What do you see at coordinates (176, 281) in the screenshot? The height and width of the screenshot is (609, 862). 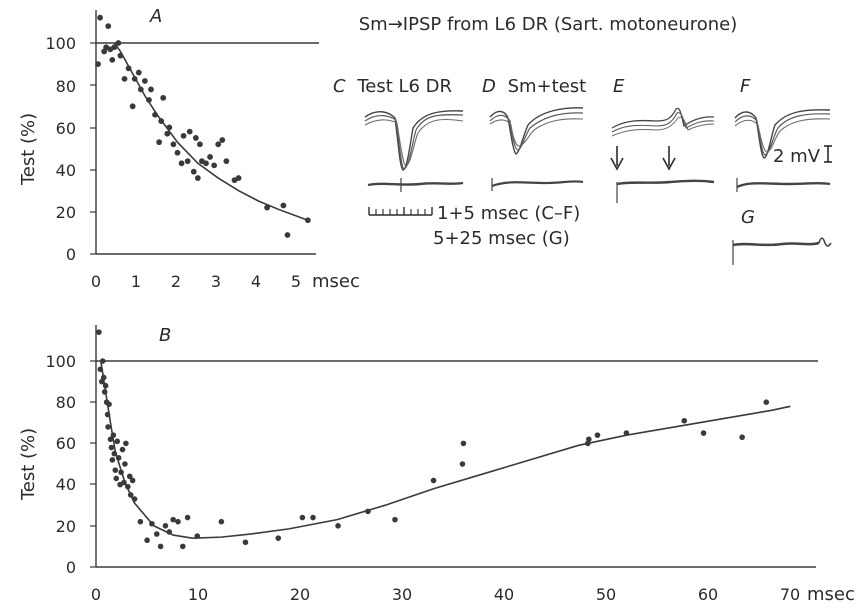 I see `panel-a-x-tick-2: 2` at bounding box center [176, 281].